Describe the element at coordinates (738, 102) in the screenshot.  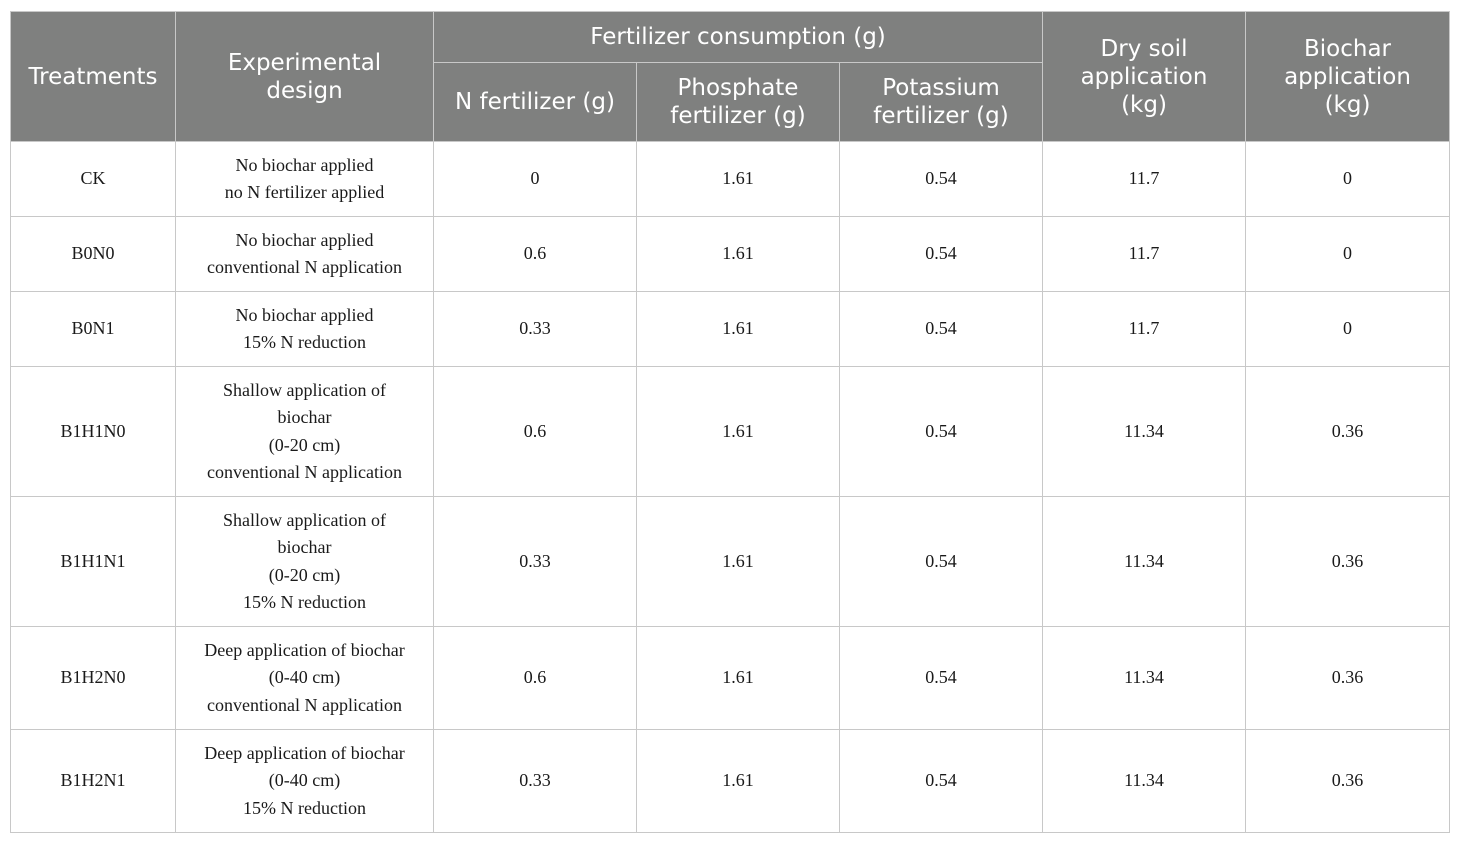
I see `header-phosphate-fertilizer: Phosphate fertilizer (g)` at that location.